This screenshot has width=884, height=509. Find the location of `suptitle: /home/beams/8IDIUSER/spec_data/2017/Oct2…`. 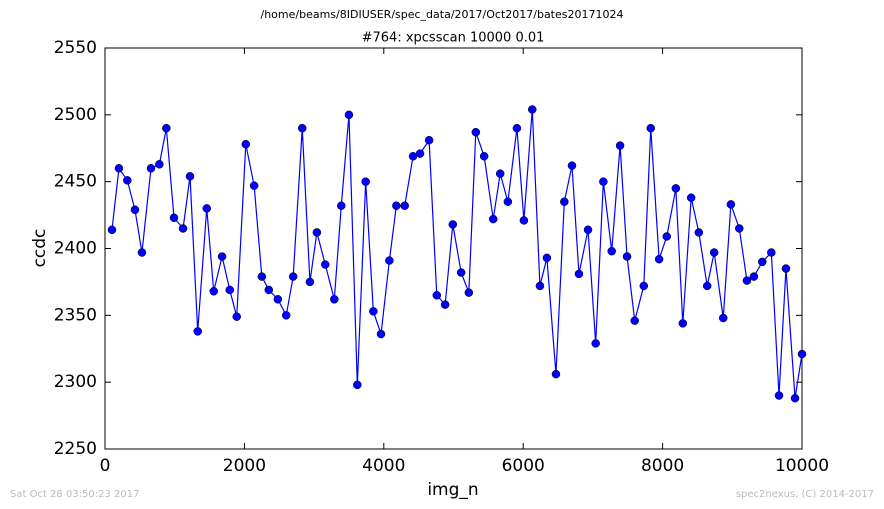

suptitle: /home/beams/8IDIUSER/spec_data/2017/Oct2… is located at coordinates (442, 14).